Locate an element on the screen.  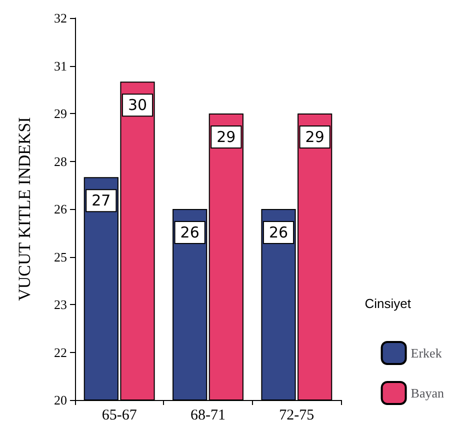
y-tick-label: 22 is located at coordinates (60, 352).